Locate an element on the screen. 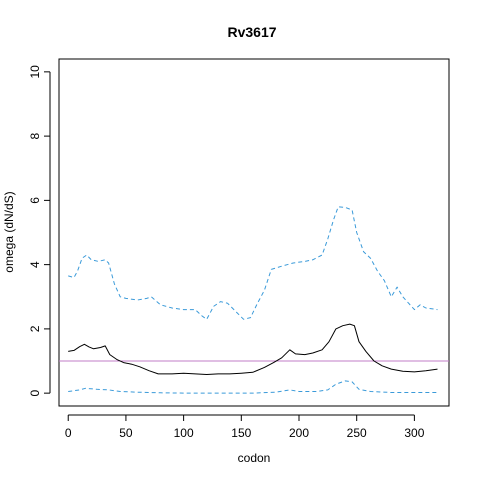 The height and width of the screenshot is (480, 480). chart-title: Rv3617 is located at coordinates (251, 32).